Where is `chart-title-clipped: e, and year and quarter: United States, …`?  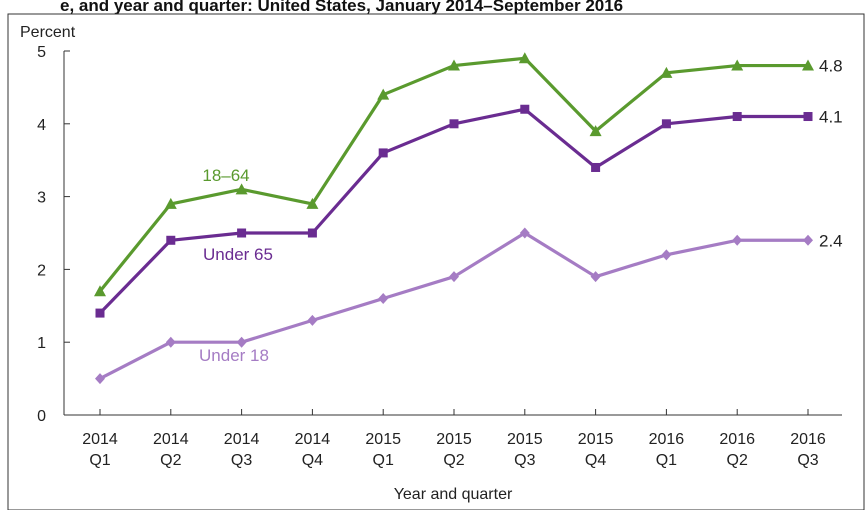
chart-title-clipped: e, and year and quarter: United States, … is located at coordinates (341, 7).